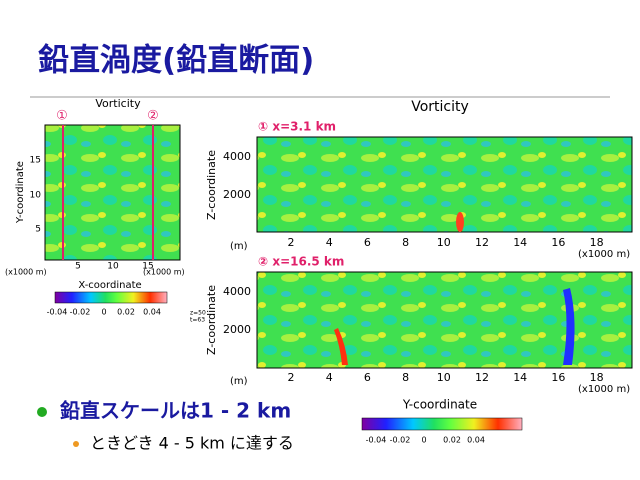  Describe the element at coordinates (147, 267) in the screenshot. I see `x-tick-label: 15` at that location.